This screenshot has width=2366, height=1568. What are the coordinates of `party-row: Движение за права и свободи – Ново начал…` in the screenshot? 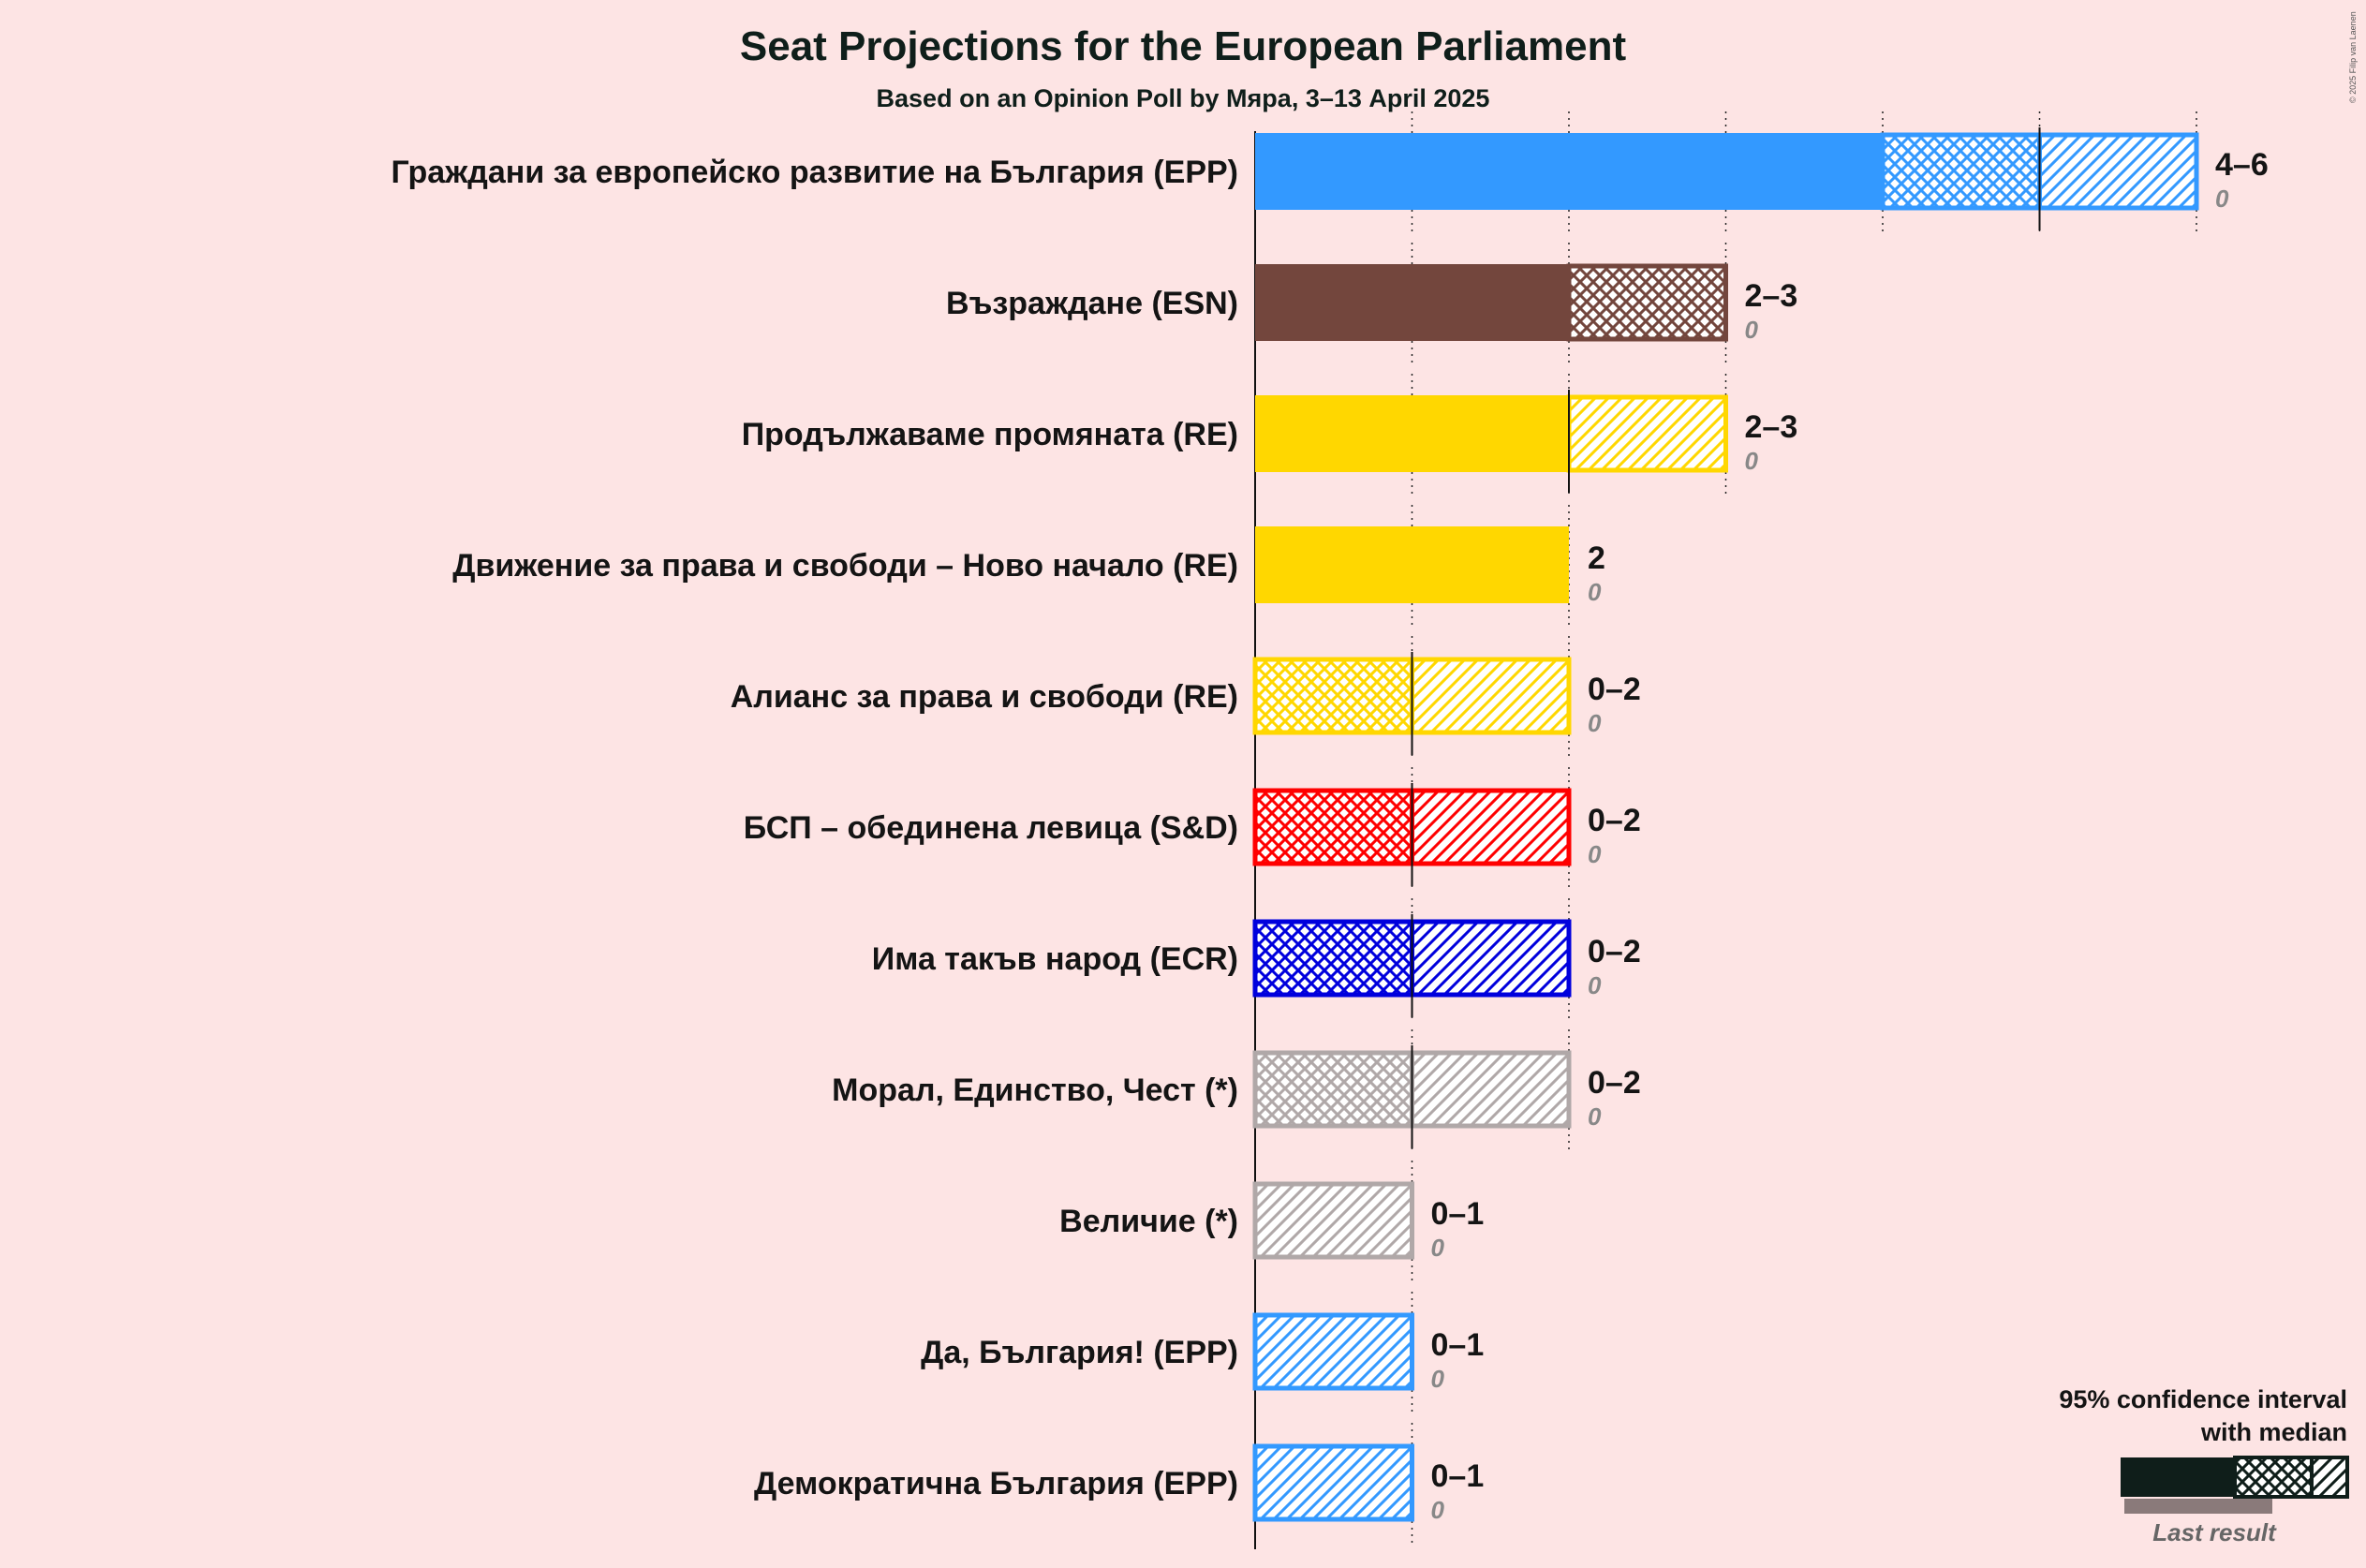 It's located at (1028, 566).